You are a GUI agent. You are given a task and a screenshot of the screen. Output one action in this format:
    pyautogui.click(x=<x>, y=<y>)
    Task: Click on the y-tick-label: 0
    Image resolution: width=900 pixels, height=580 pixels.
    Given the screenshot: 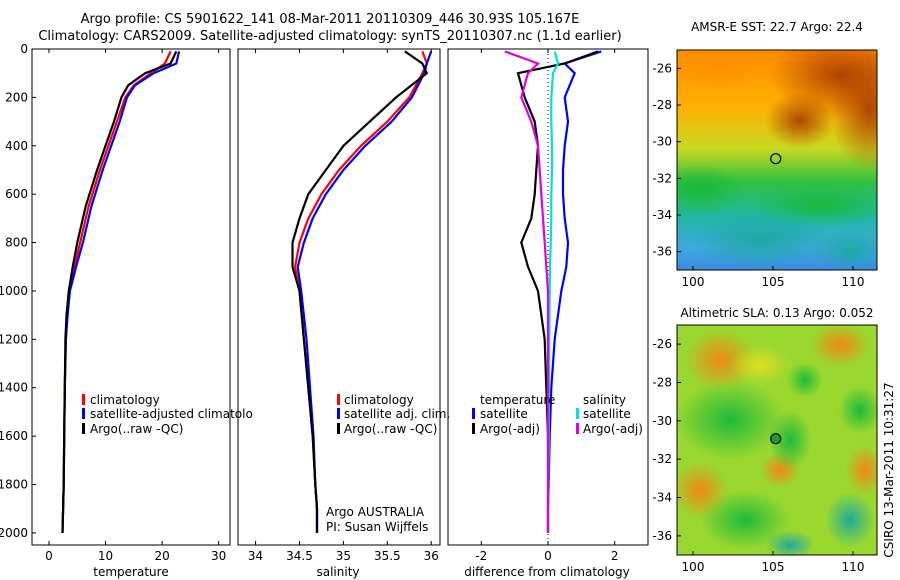 What is the action you would take?
    pyautogui.click(x=24, y=49)
    